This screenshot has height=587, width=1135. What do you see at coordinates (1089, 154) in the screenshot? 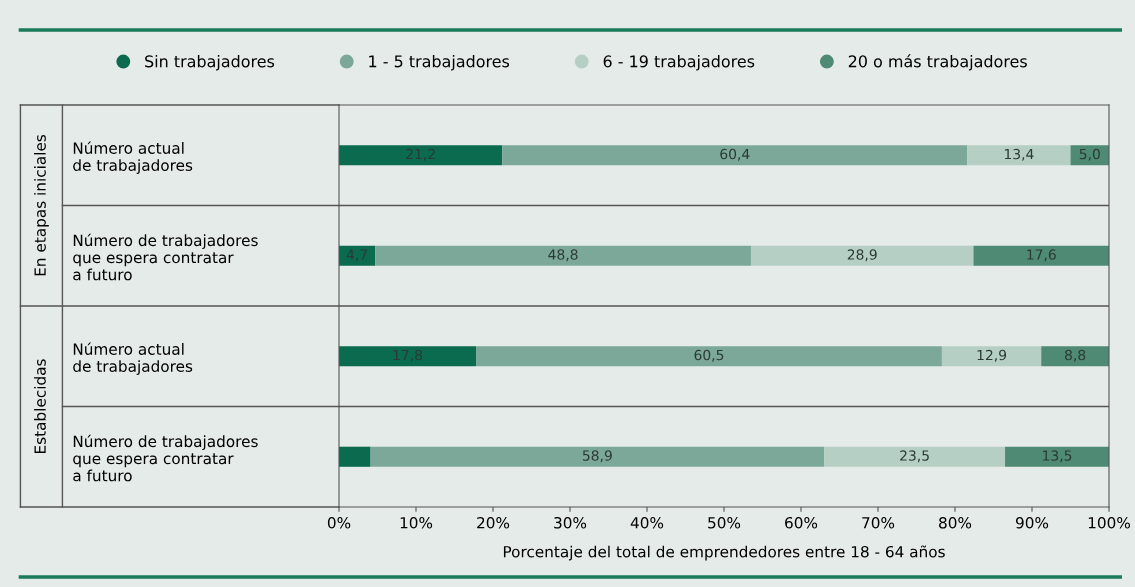
I see `data-label: 5,0` at bounding box center [1089, 154].